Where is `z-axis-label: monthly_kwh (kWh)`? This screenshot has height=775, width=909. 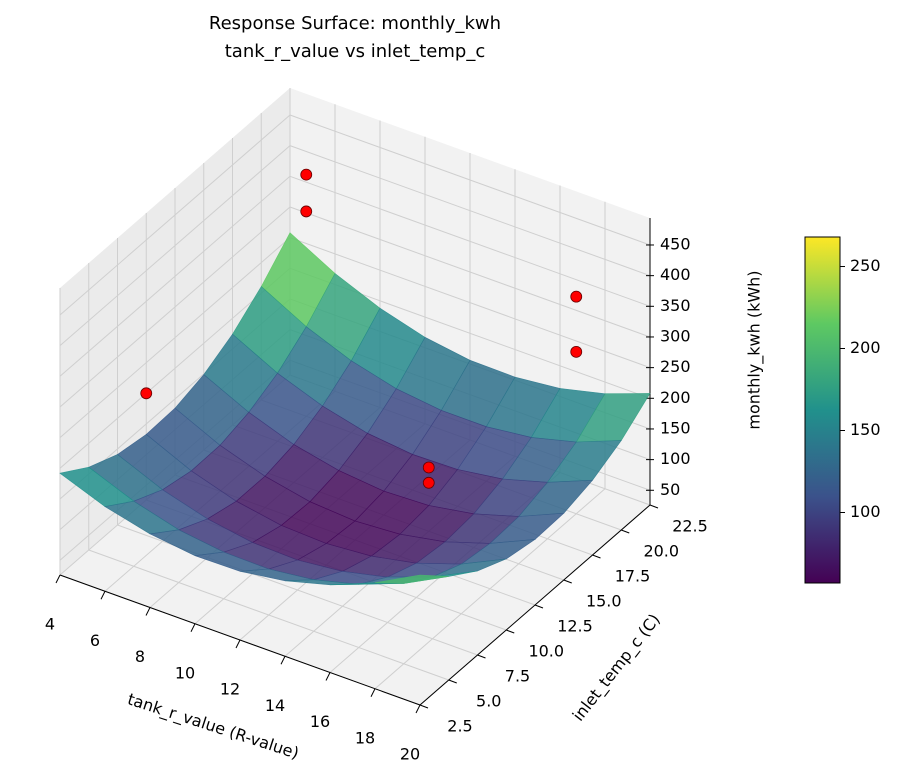 z-axis-label: monthly_kwh (kWh) is located at coordinates (755, 349).